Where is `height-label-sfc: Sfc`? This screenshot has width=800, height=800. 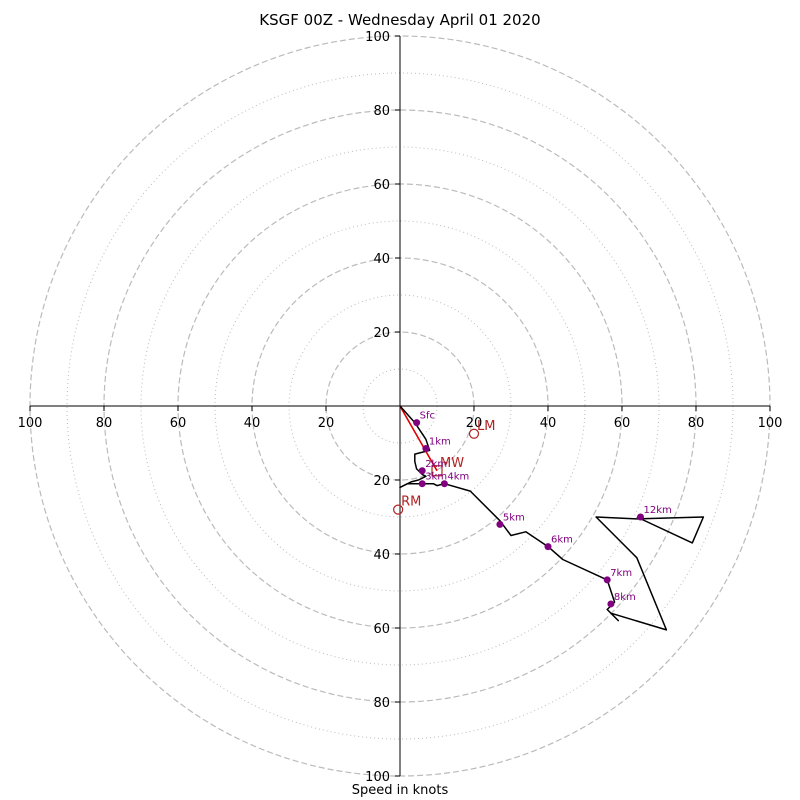
height-label-sfc: Sfc is located at coordinates (427, 416).